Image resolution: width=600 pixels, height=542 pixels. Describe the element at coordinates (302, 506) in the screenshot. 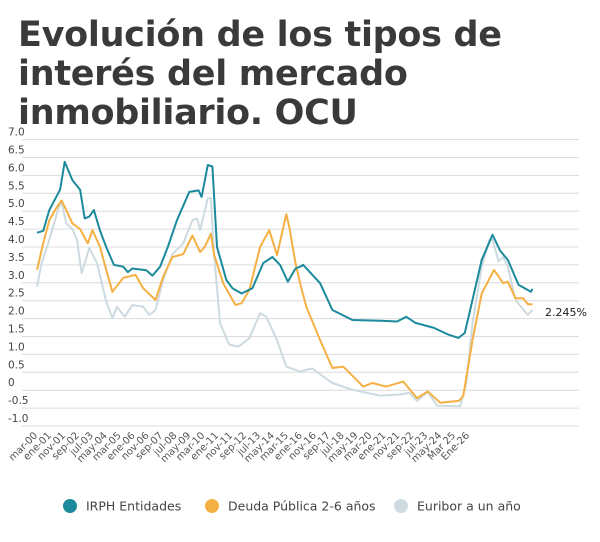

I see `legend-label: Deuda Pública 2-6 años` at that location.